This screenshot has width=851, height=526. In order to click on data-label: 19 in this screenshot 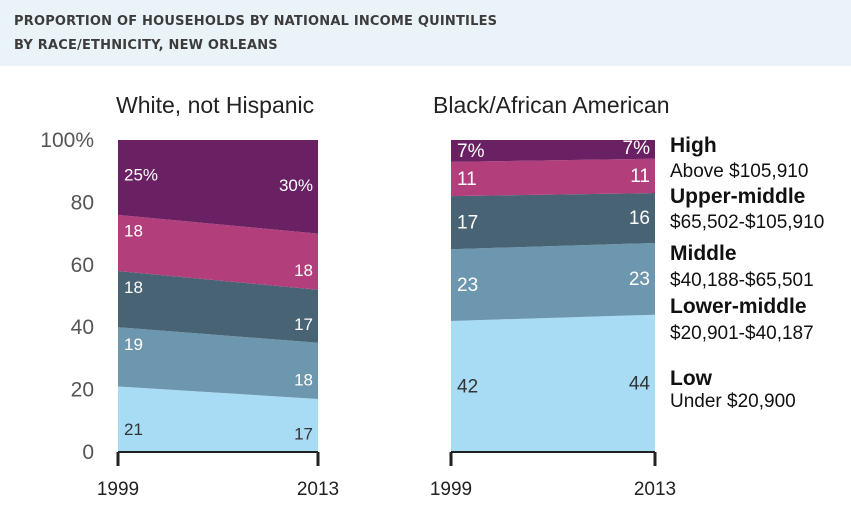, I will do `click(133, 344)`.